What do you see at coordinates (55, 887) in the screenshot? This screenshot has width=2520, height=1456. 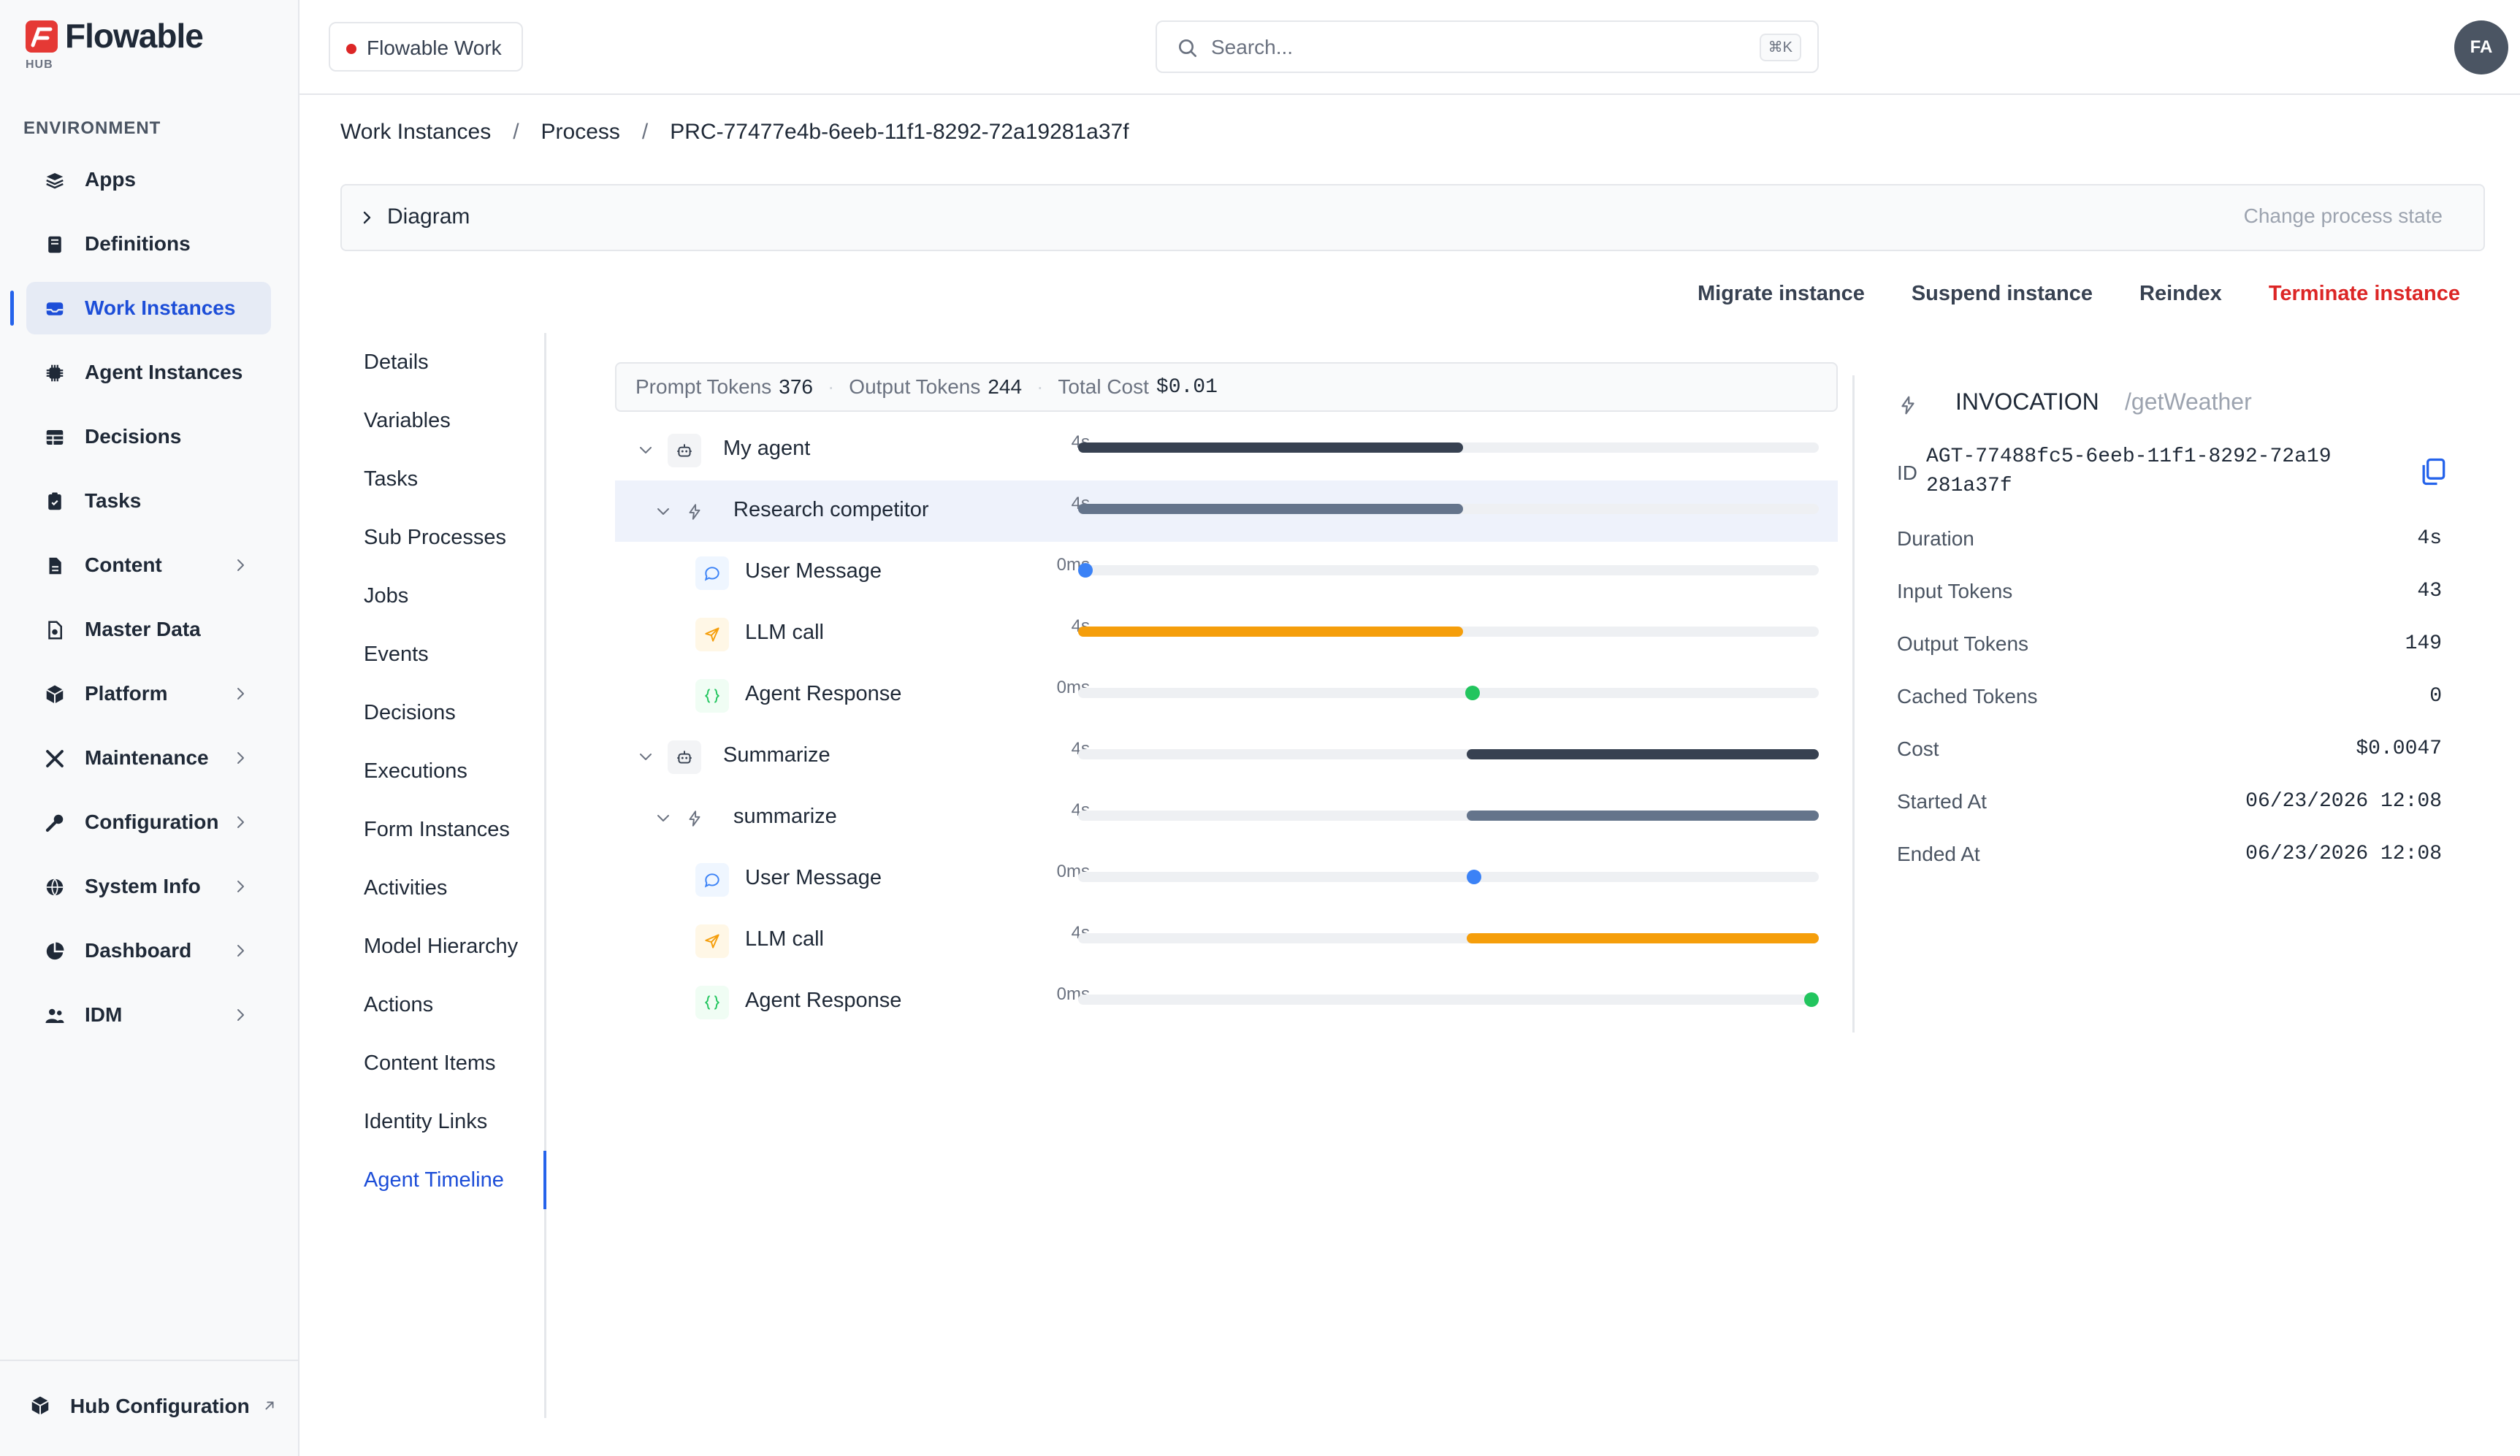 I see `globe-icon` at bounding box center [55, 887].